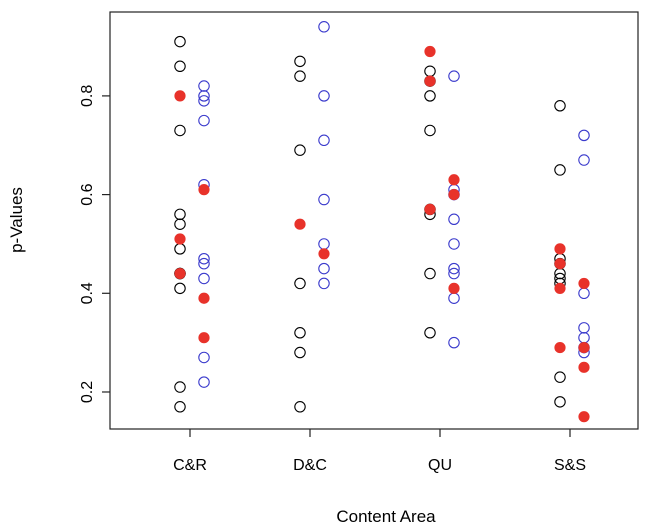  I want to click on x-tick-label: D&C, so click(310, 465).